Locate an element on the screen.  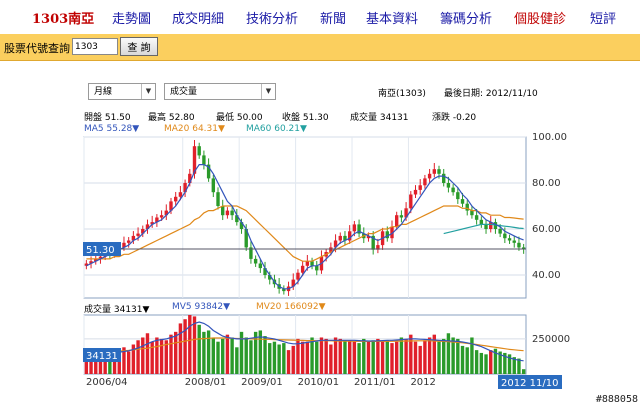
nav-trade-details: 成交明細 is located at coordinates (198, 19).